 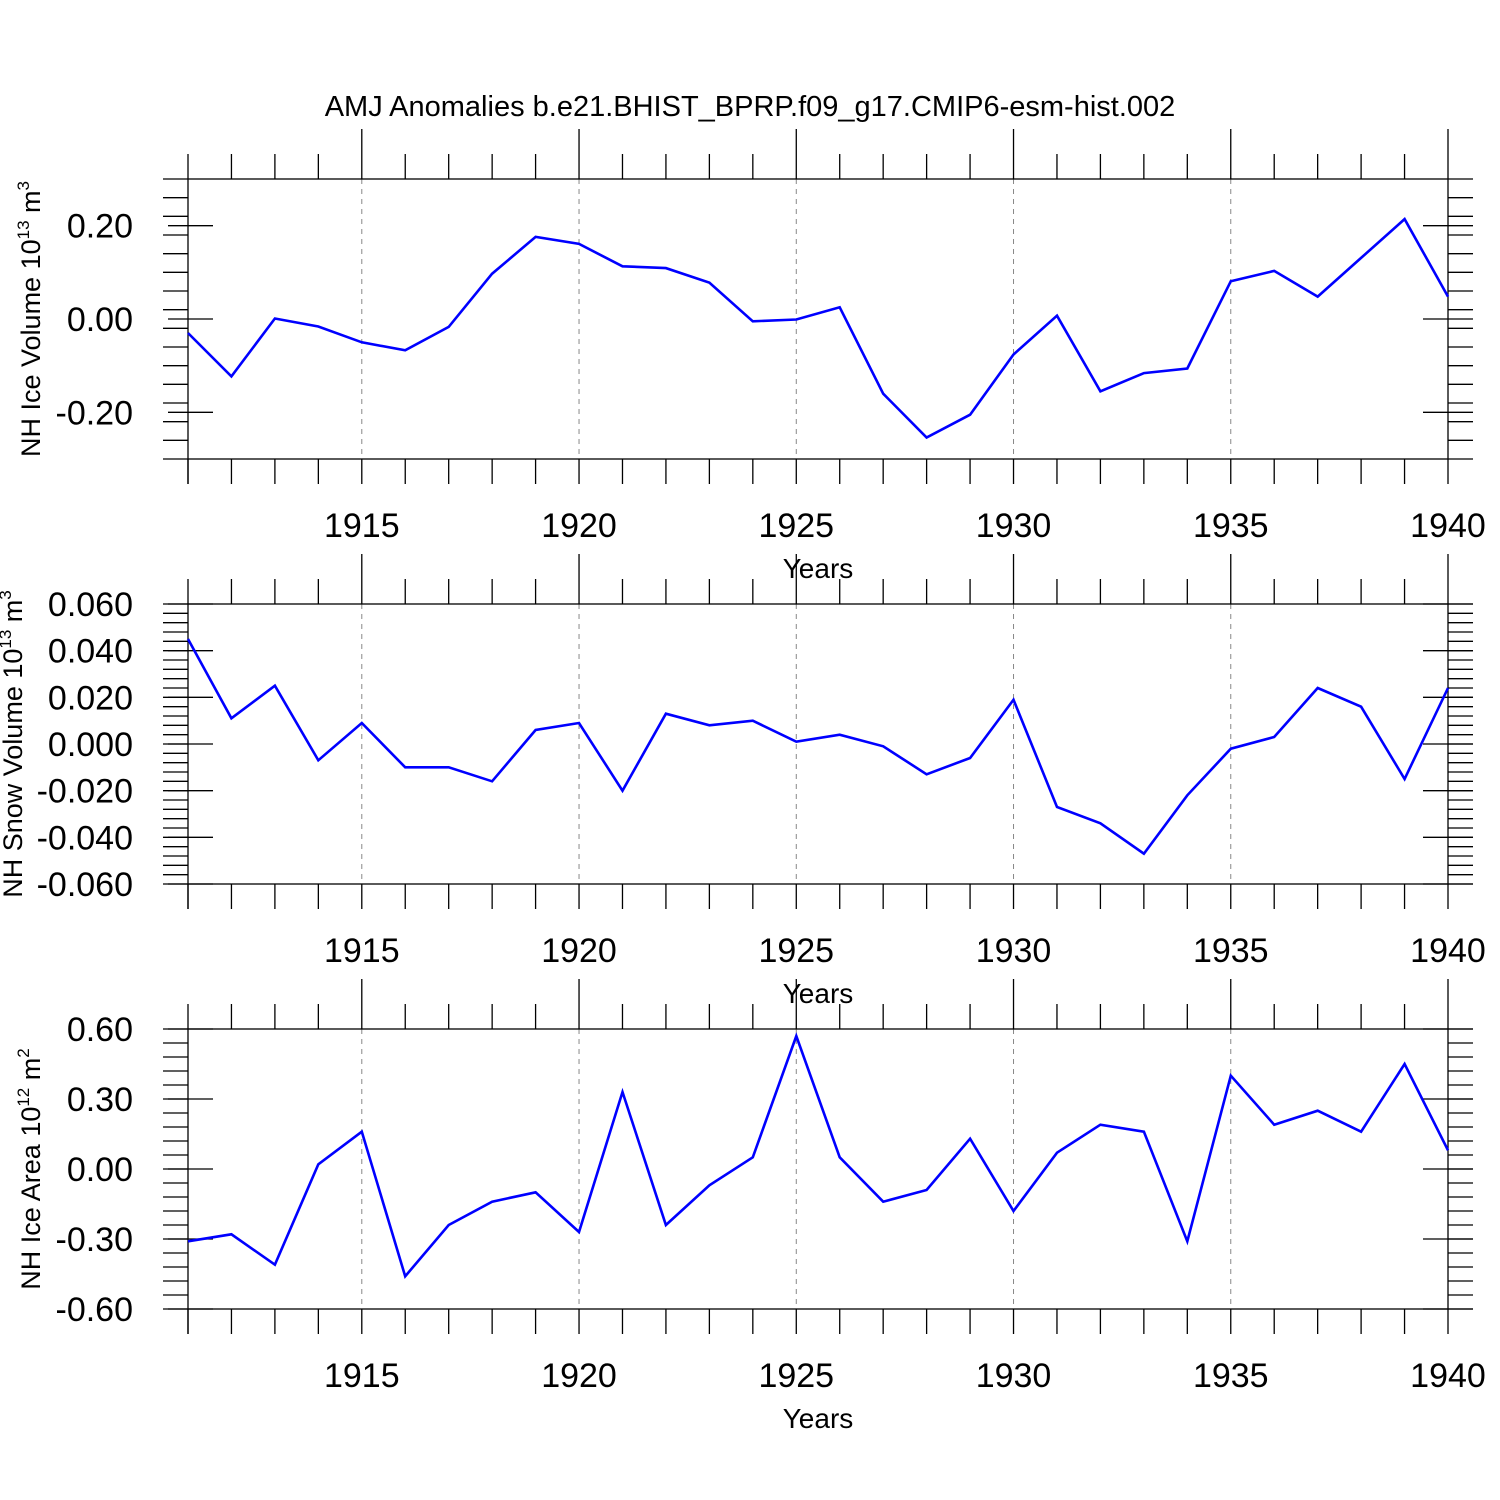 I want to click on y-tick-label: -0.30, so click(x=95, y=1240).